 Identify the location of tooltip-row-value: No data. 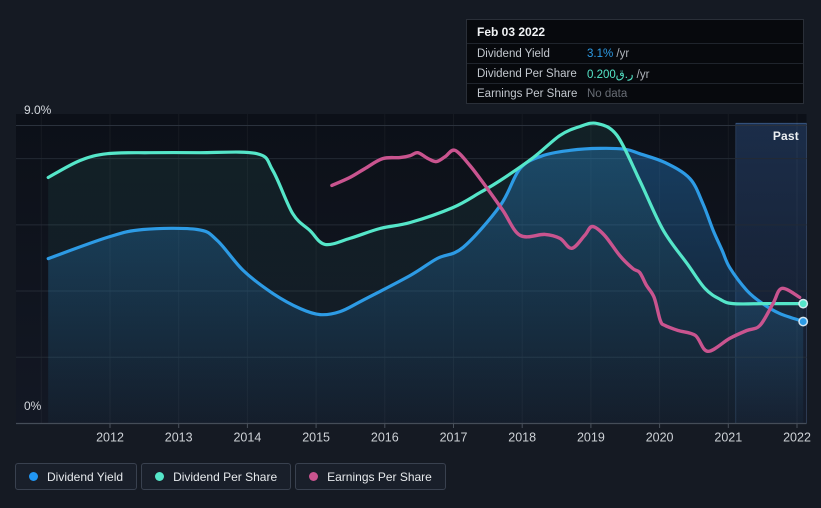
(607, 93).